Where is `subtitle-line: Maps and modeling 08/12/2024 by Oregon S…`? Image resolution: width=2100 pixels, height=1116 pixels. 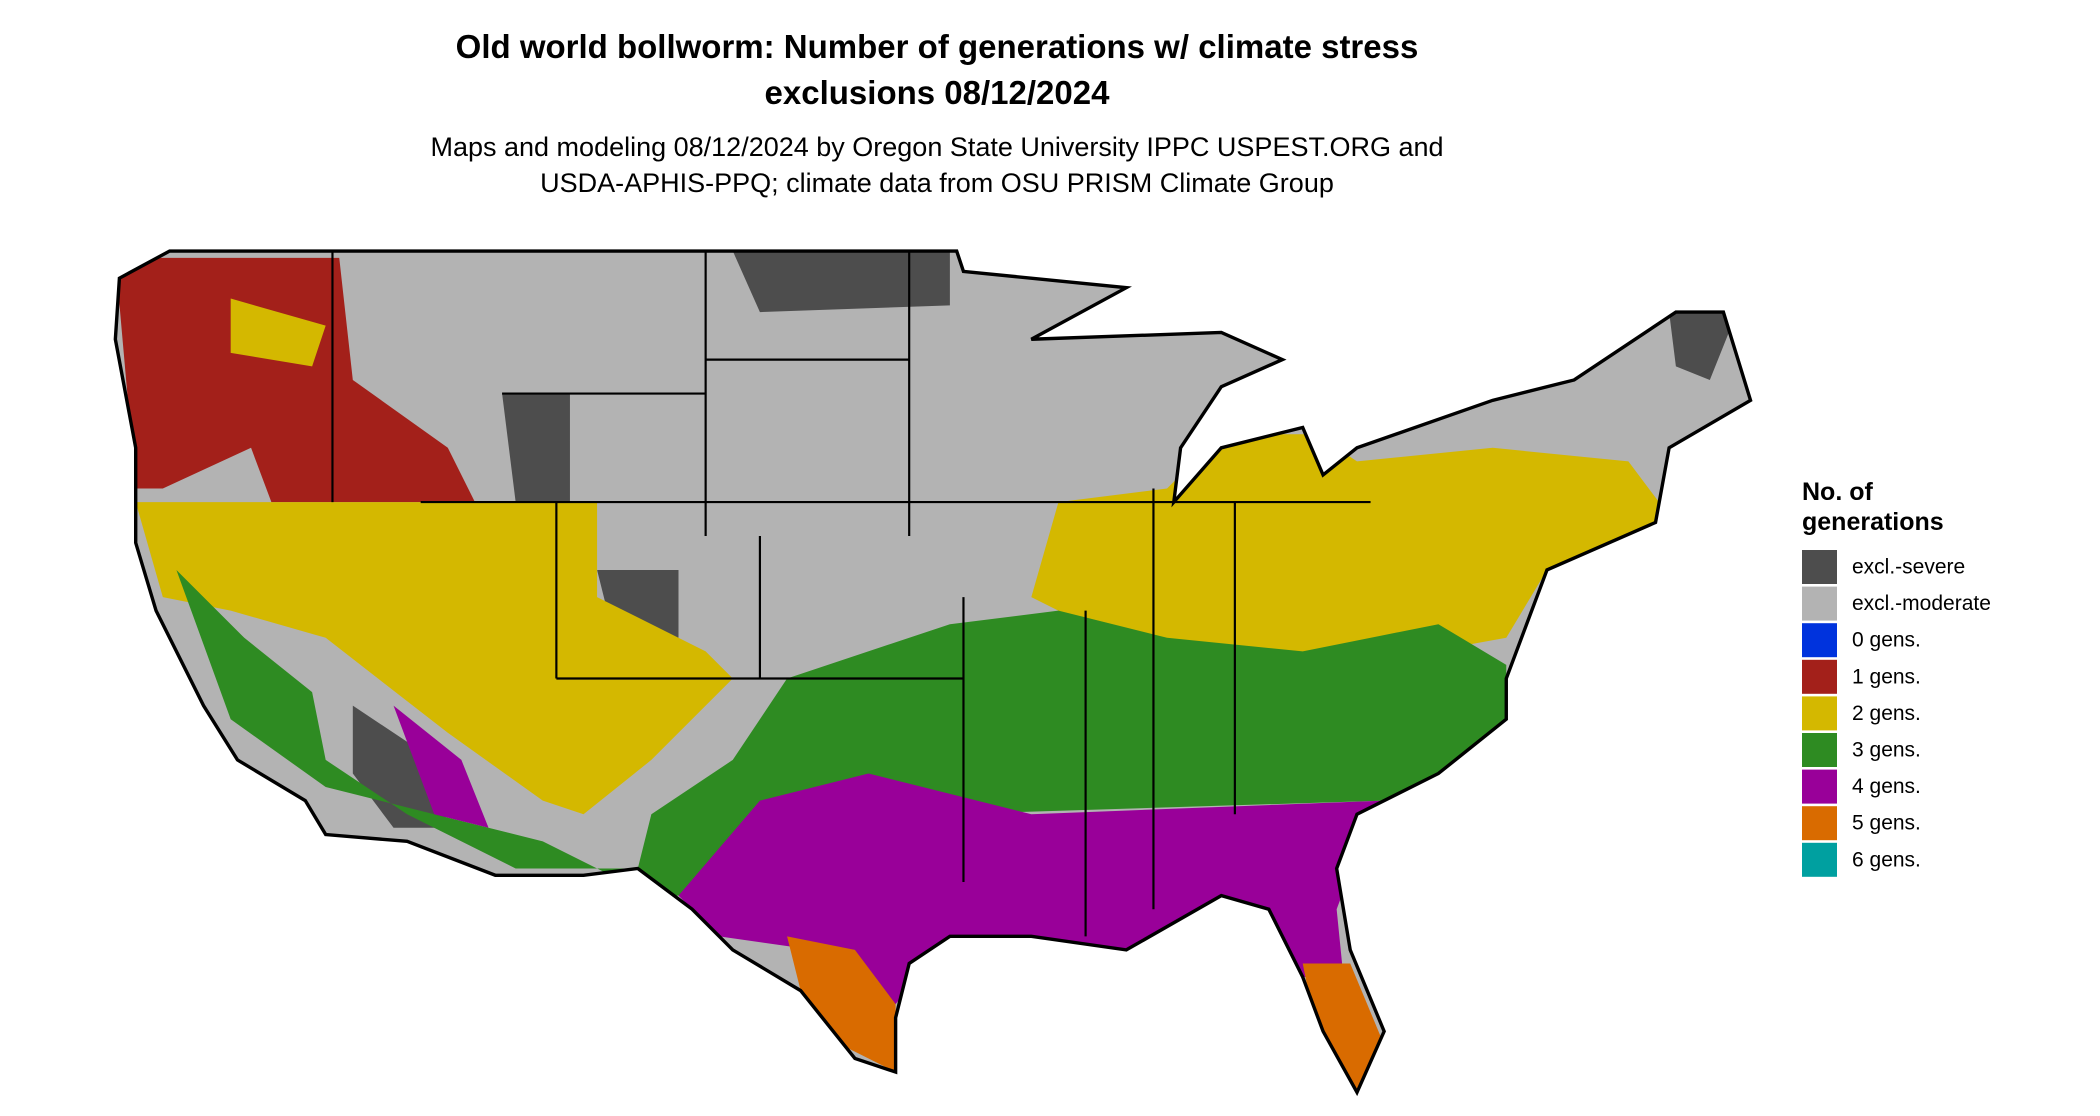
subtitle-line: Maps and modeling 08/12/2024 by Oregon S… is located at coordinates (936, 147).